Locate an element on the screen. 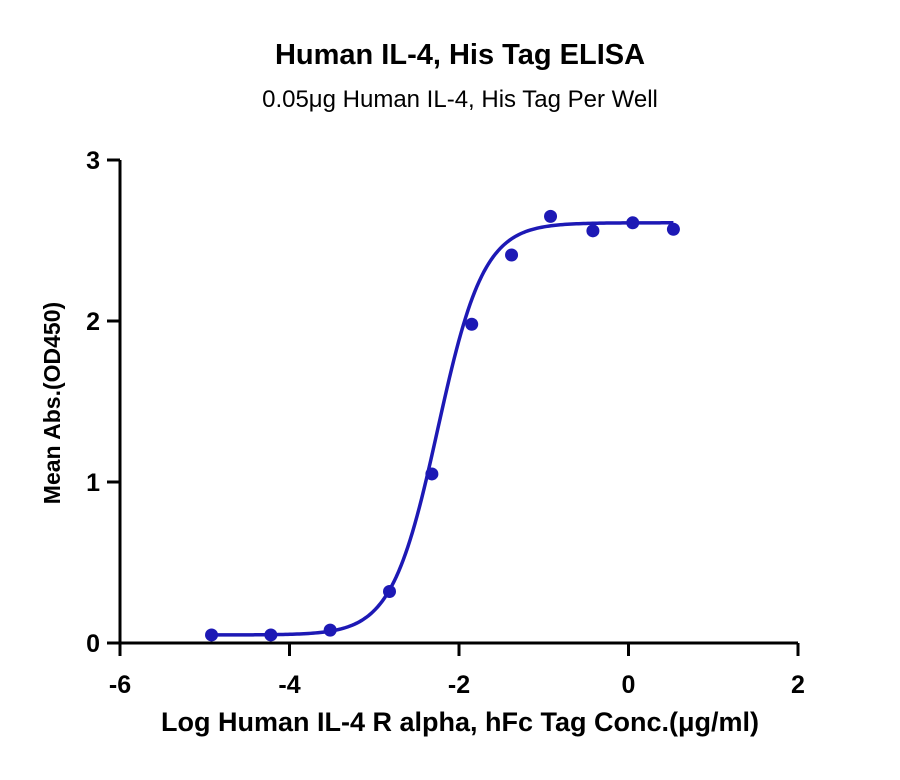 Image resolution: width=900 pixels, height=780 pixels. y-ticks: 0 1 2 3 is located at coordinates (103, 402).